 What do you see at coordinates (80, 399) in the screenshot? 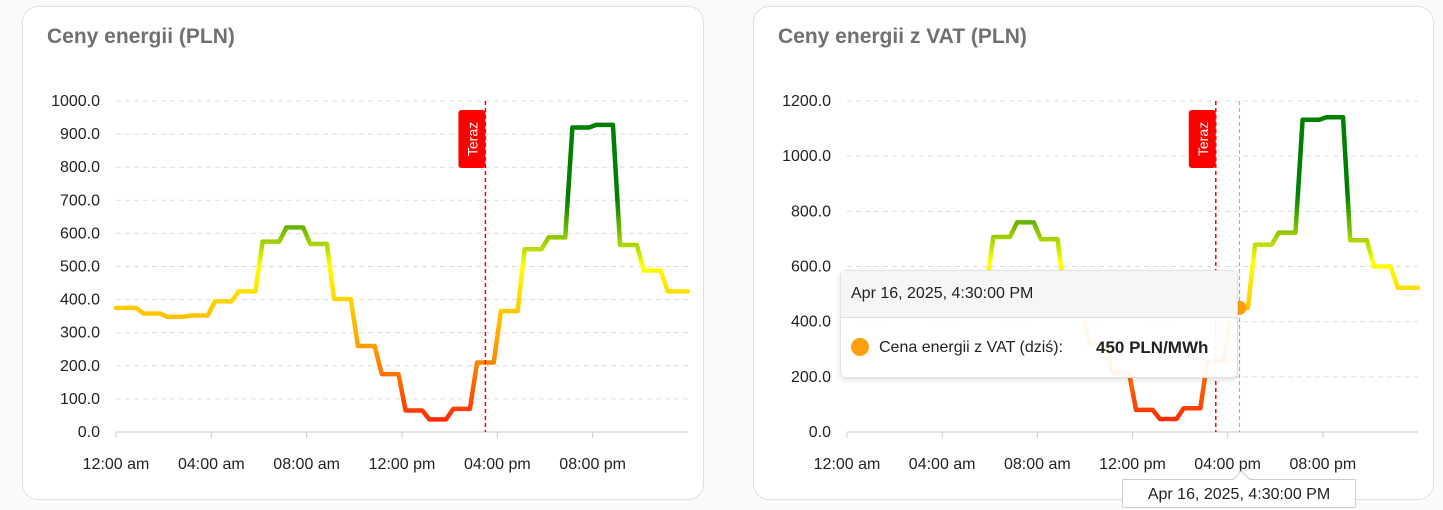
I see `y-tick-label: 100.0` at bounding box center [80, 399].